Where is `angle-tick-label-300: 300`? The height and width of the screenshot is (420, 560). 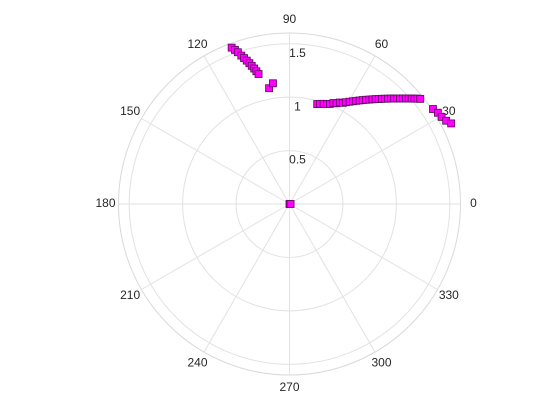 angle-tick-label-300: 300 is located at coordinates (381, 363).